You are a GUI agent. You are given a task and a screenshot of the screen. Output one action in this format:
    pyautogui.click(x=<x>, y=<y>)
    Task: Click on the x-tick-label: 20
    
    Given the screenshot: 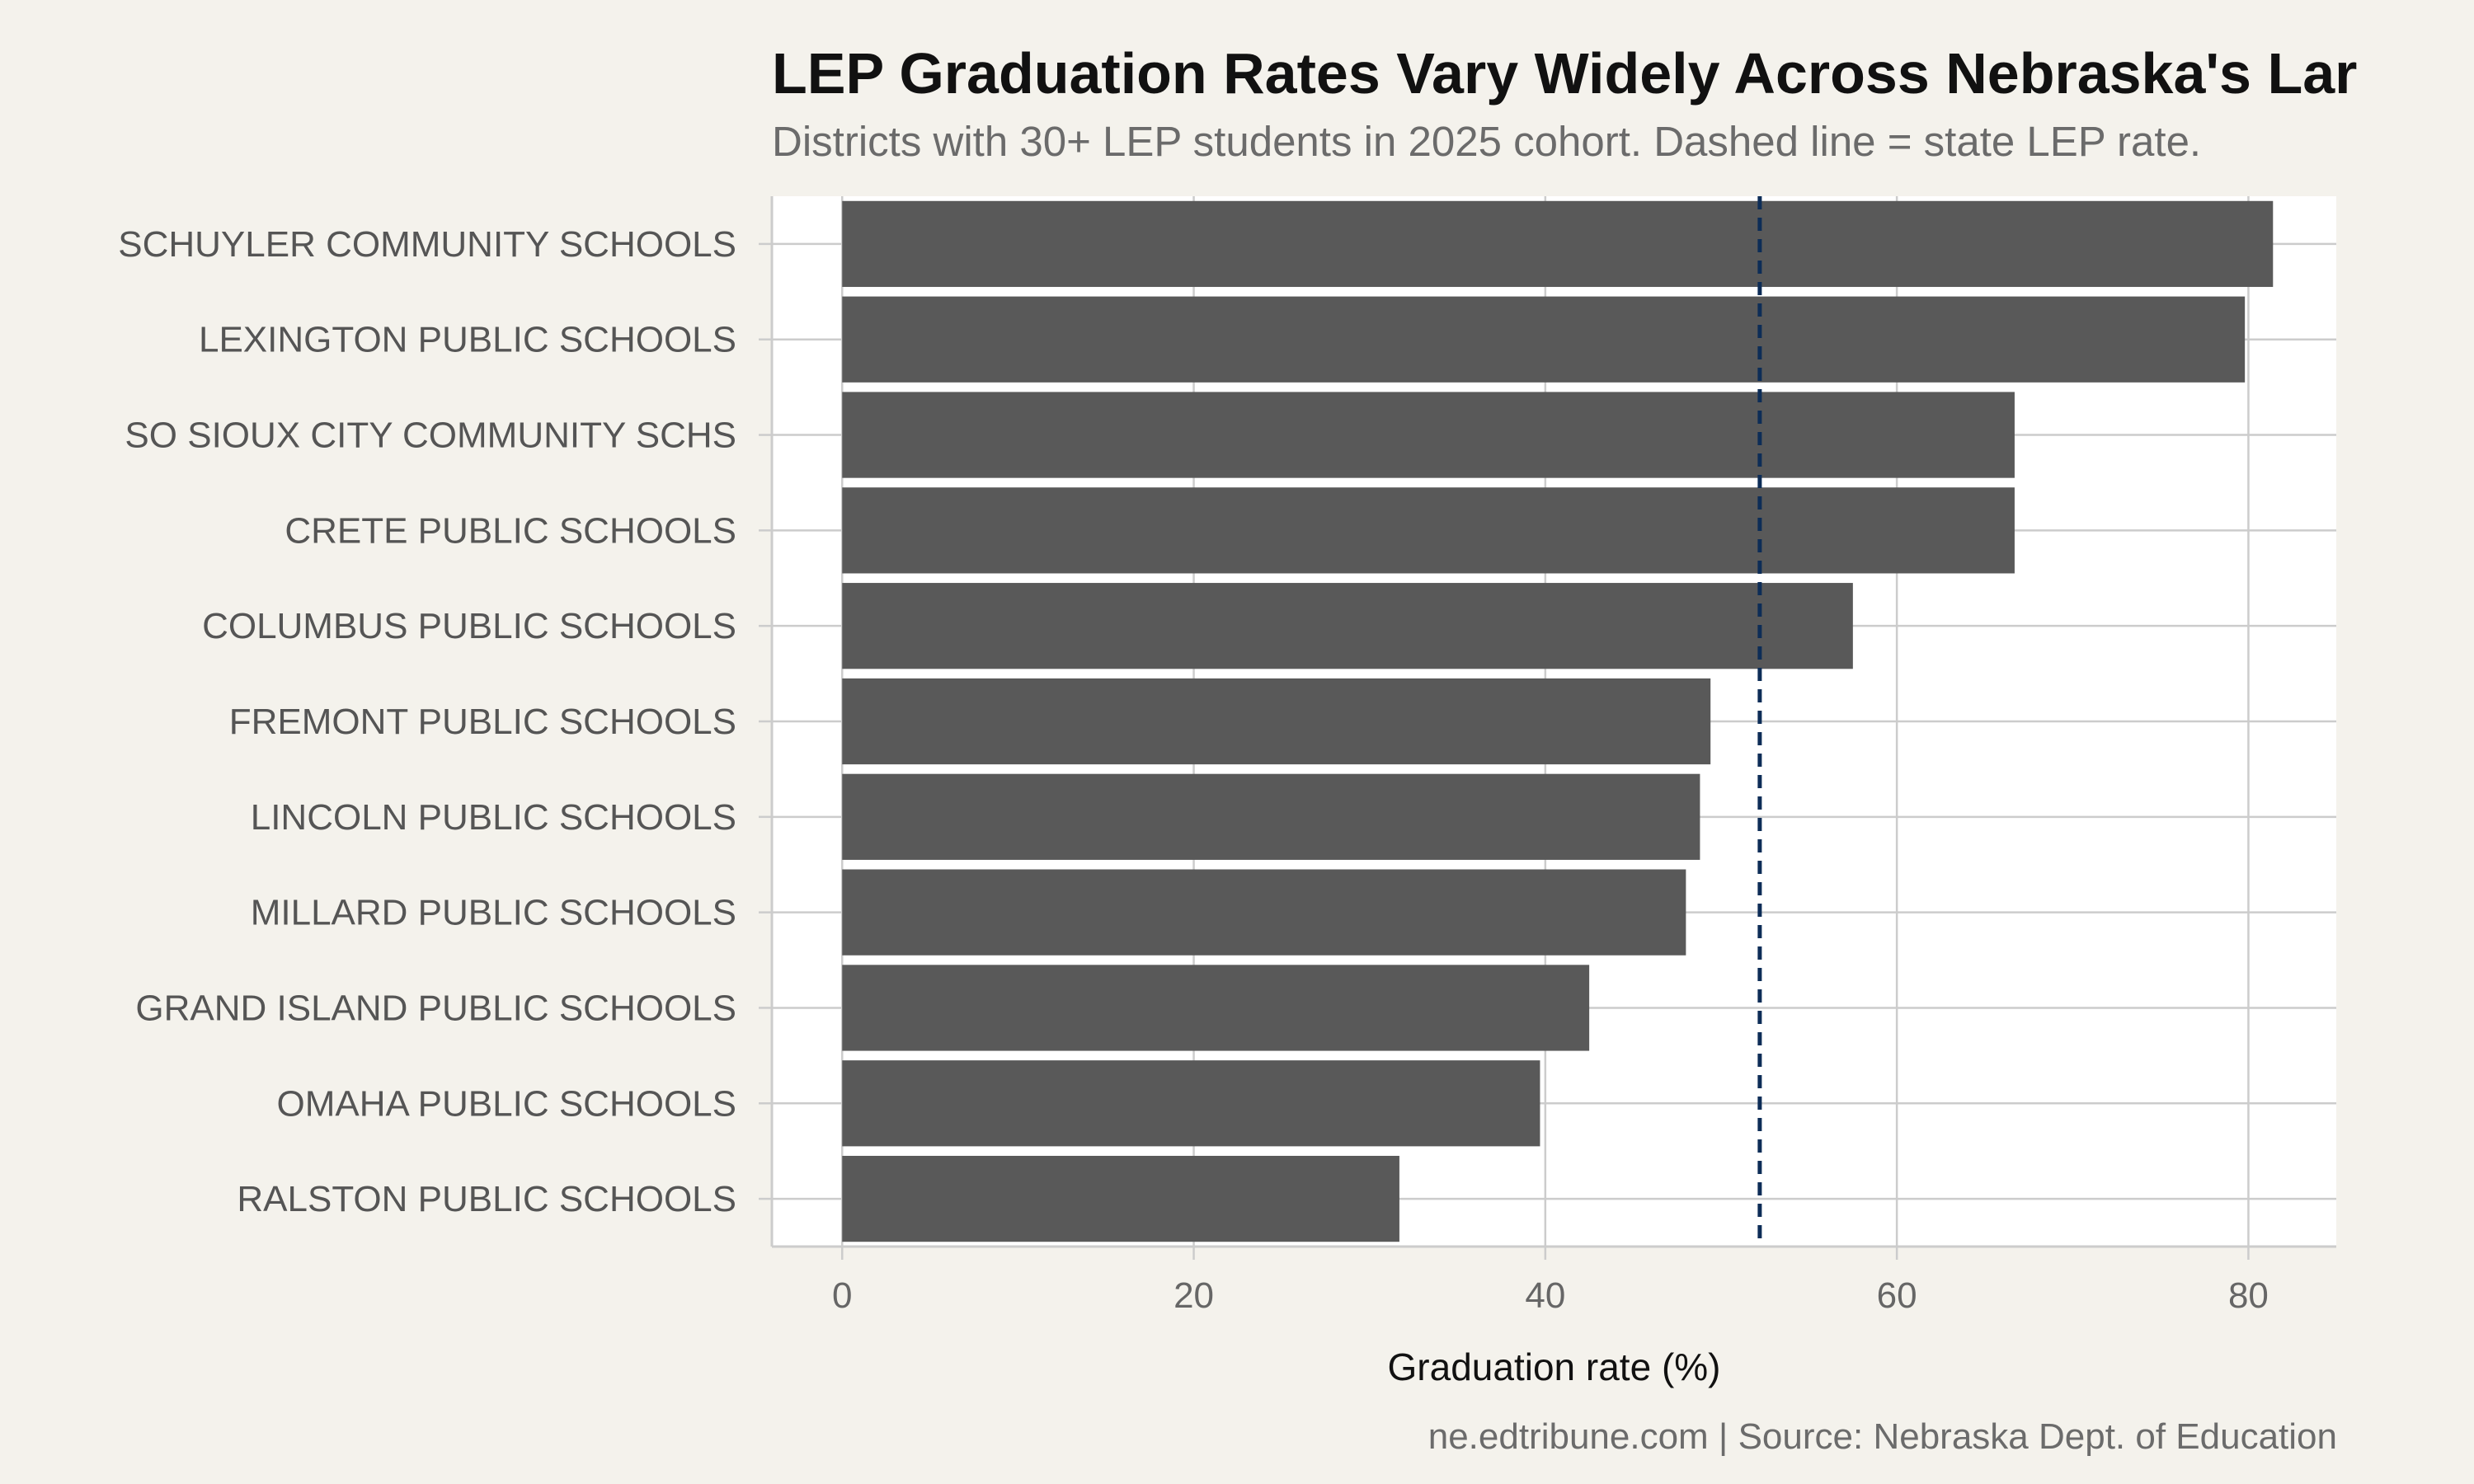 What is the action you would take?
    pyautogui.click(x=1194, y=1295)
    